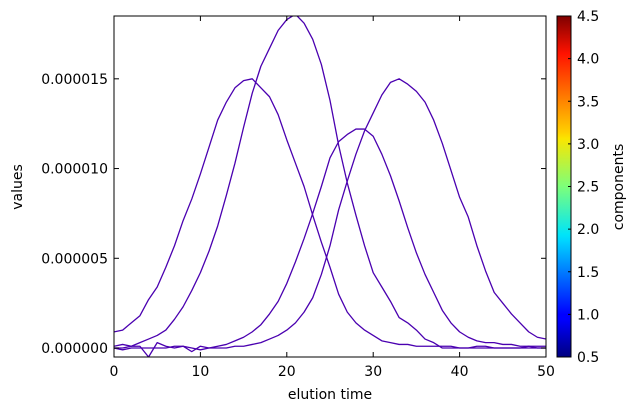  I want to click on y-tick-label: 0.000000, so click(74, 349).